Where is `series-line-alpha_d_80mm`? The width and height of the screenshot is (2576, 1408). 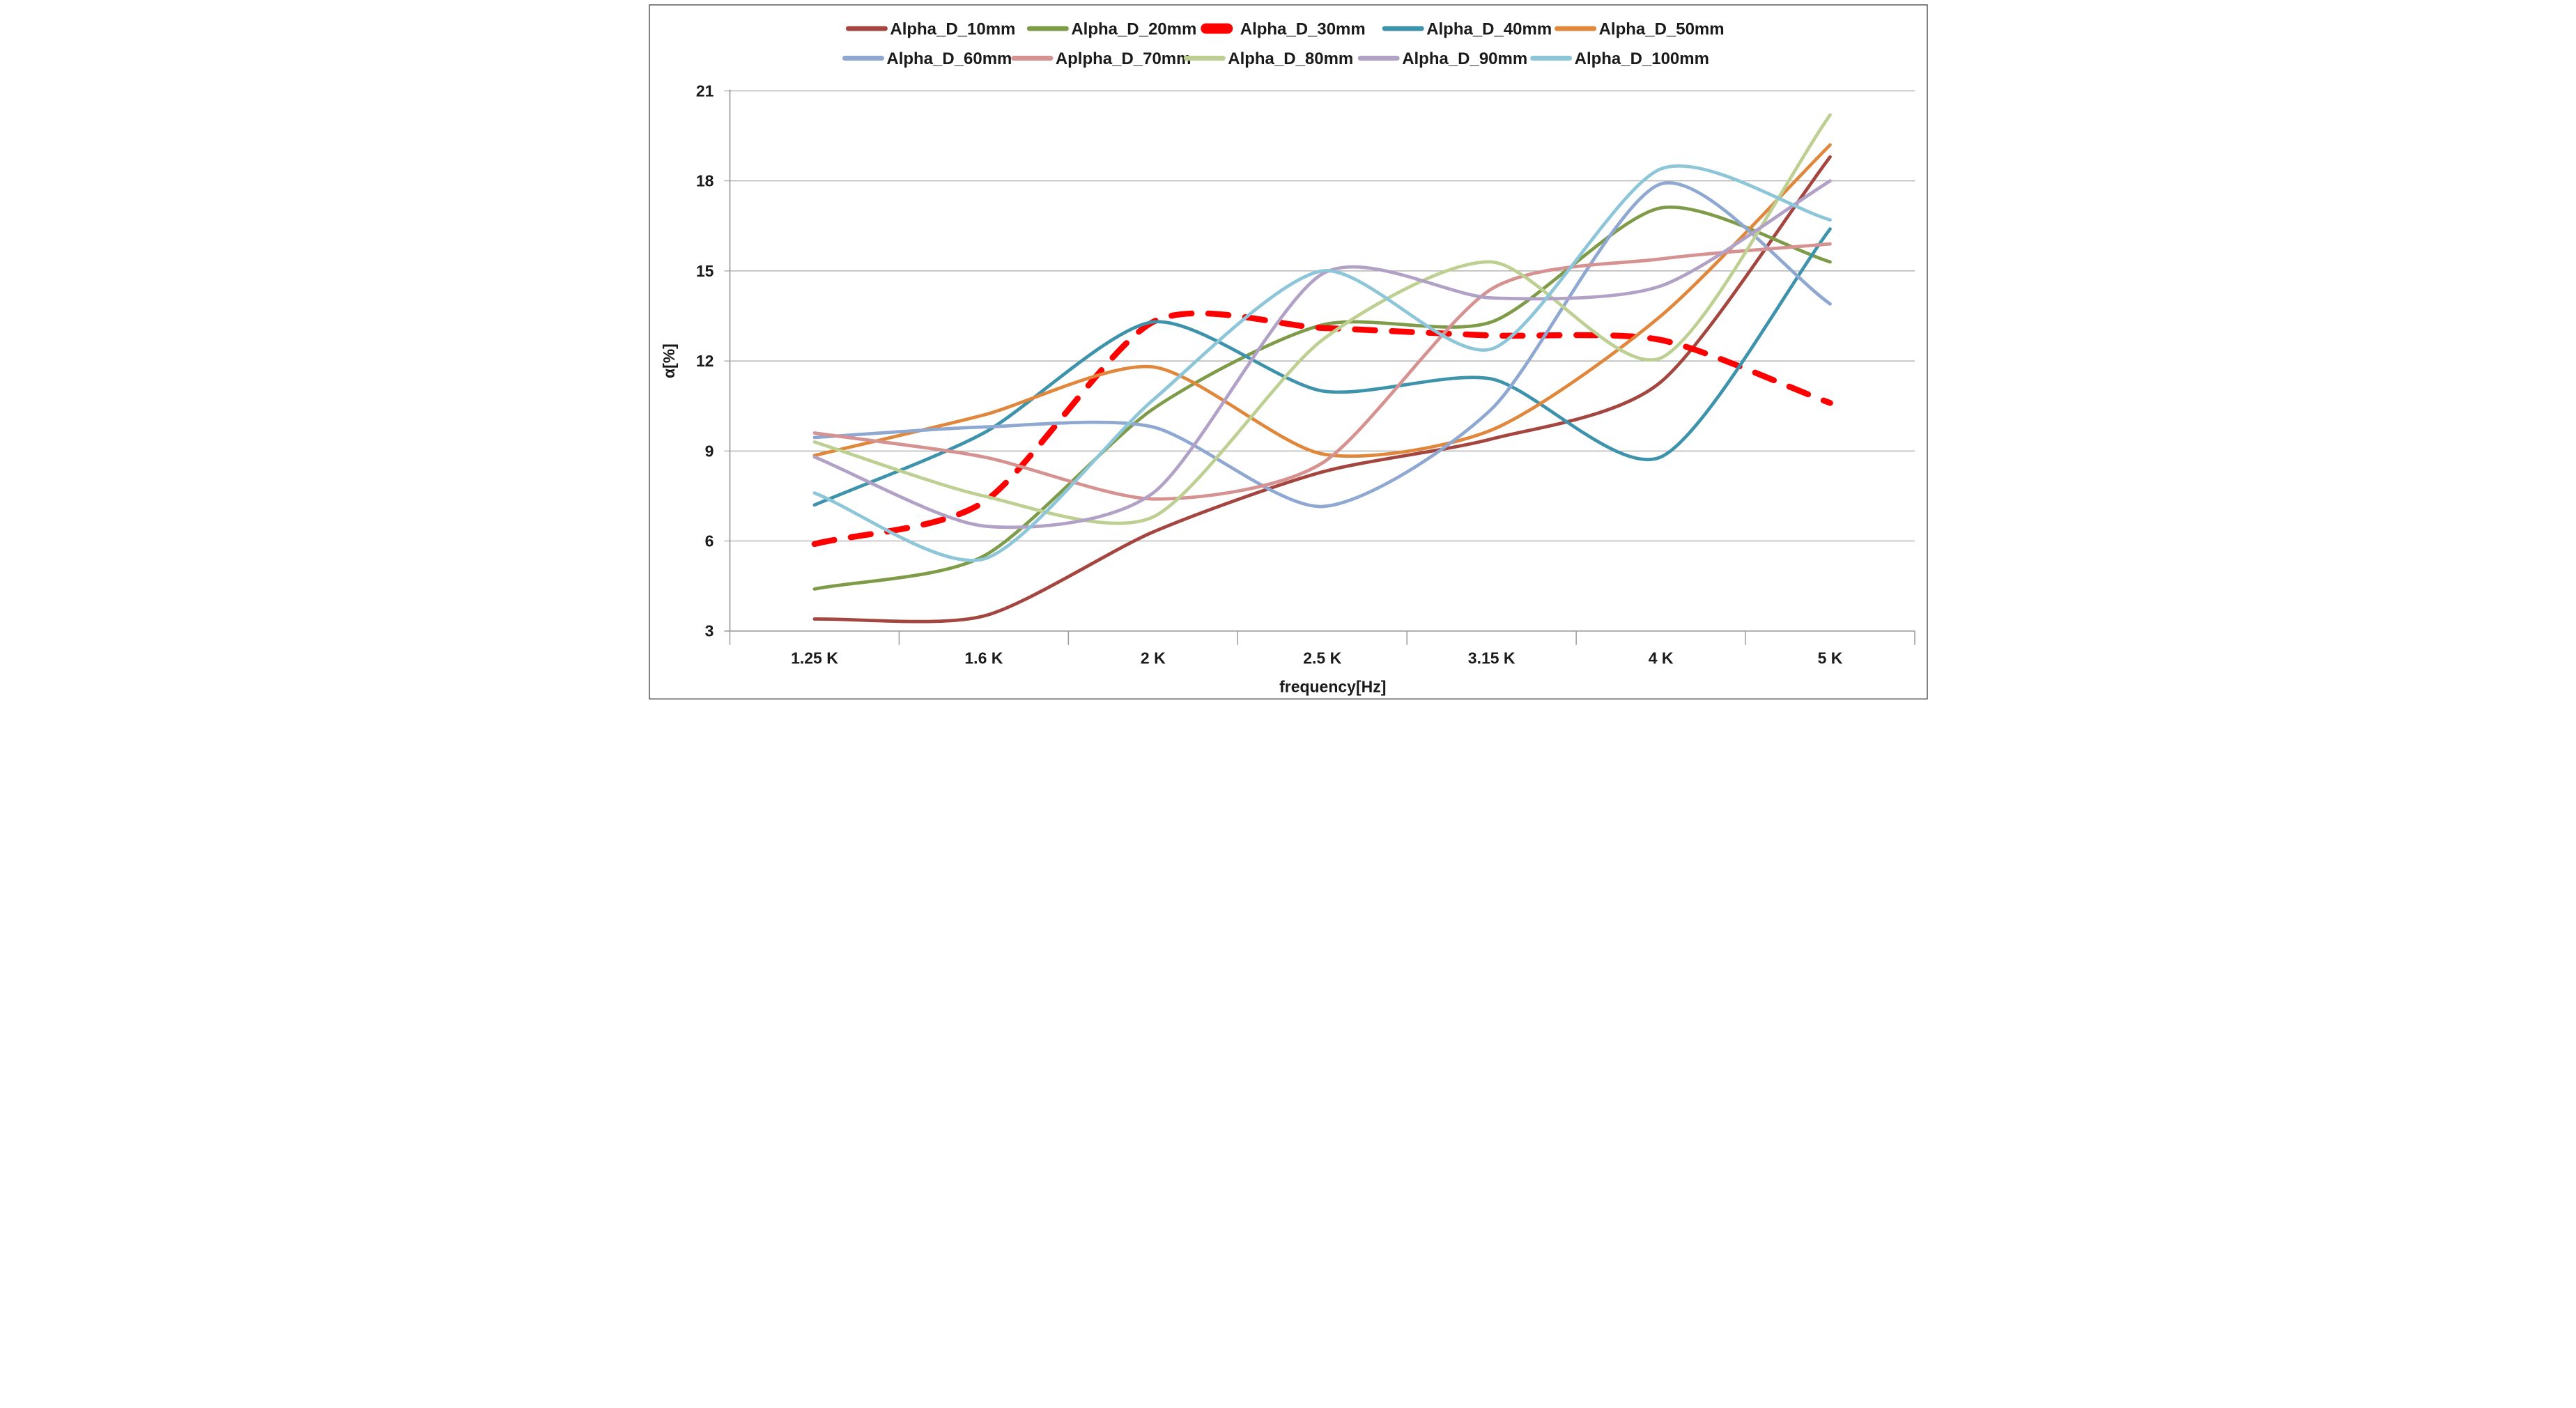
series-line-alpha_d_80mm is located at coordinates (1322, 319).